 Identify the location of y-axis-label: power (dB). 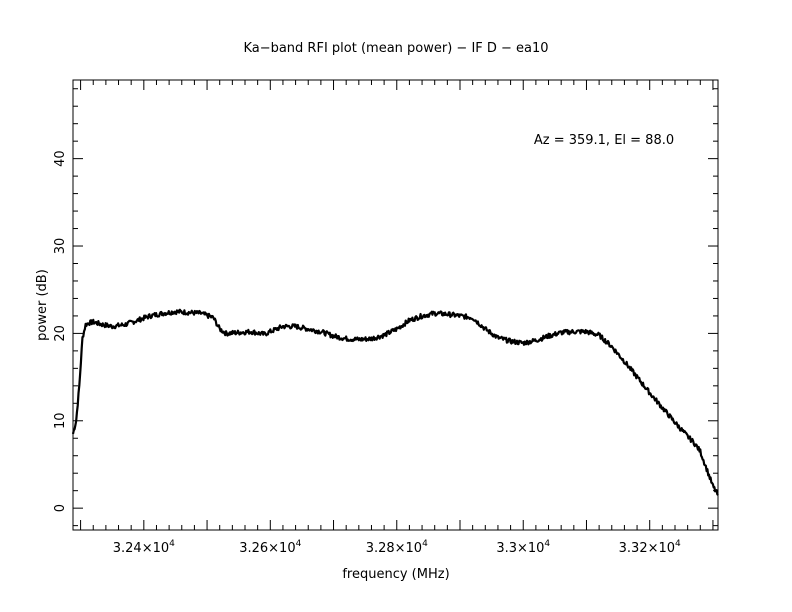
(42, 305).